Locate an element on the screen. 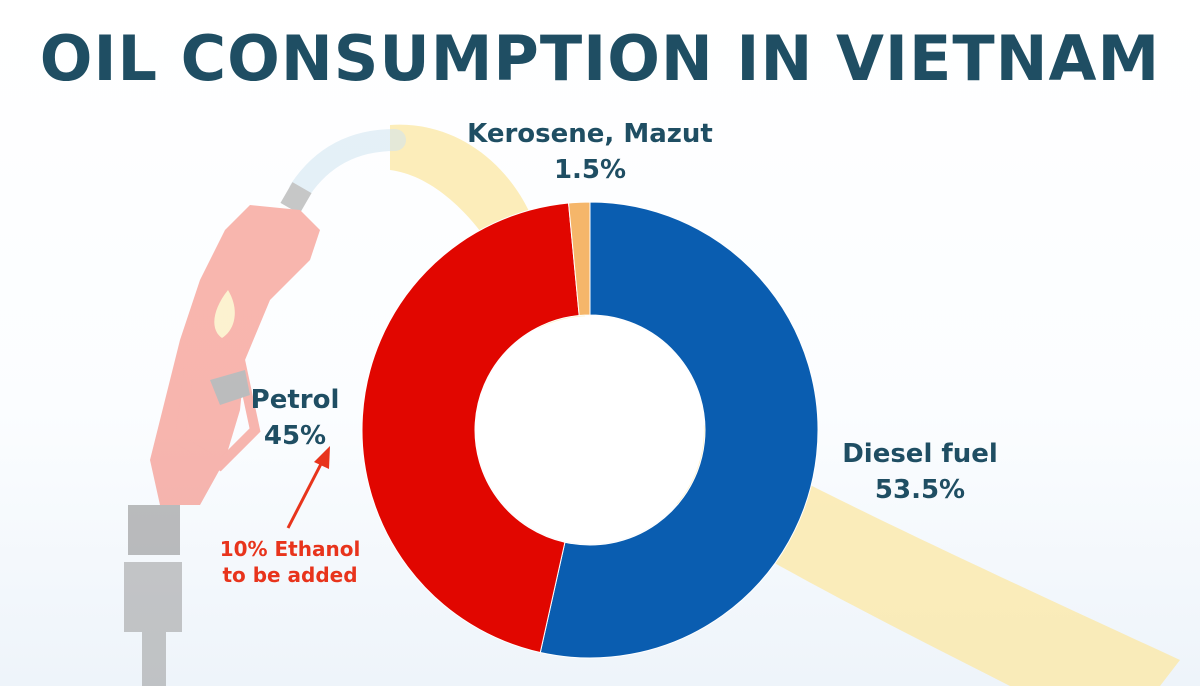  slice-label-petrol: Petrol 45% is located at coordinates (295, 418).